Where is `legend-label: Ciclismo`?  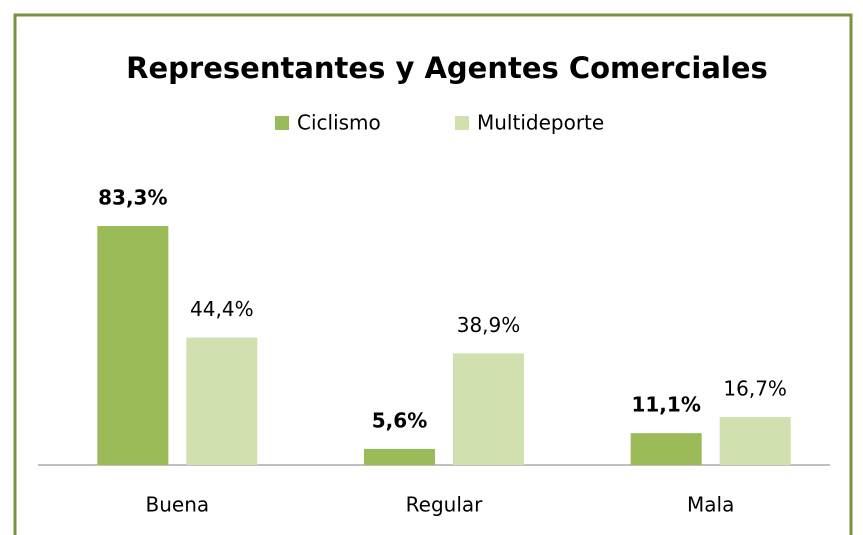
legend-label: Ciclismo is located at coordinates (339, 123).